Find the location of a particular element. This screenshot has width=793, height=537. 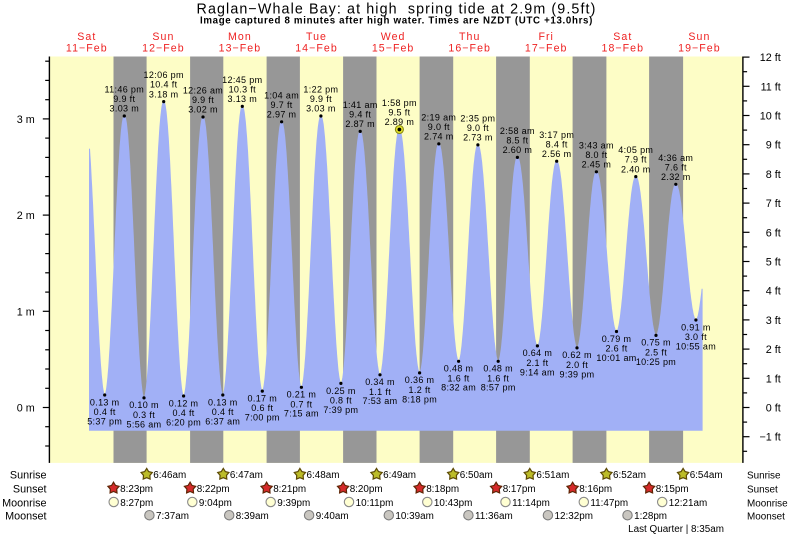

svg-text: 17−Feb is located at coordinates (546, 48).